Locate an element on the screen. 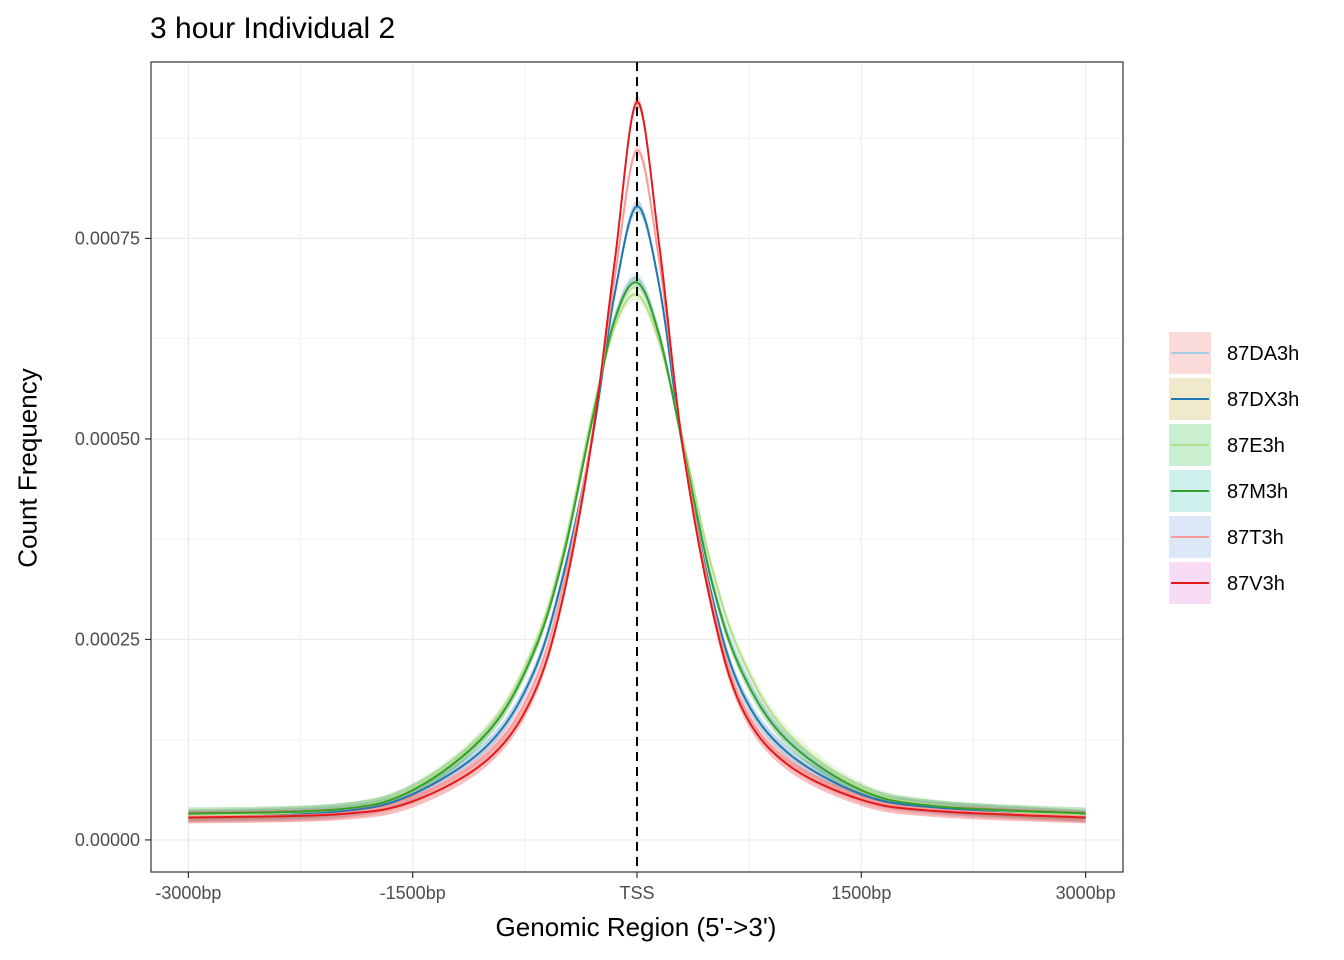  y-tick-label: 0.00050 is located at coordinates (107, 439).